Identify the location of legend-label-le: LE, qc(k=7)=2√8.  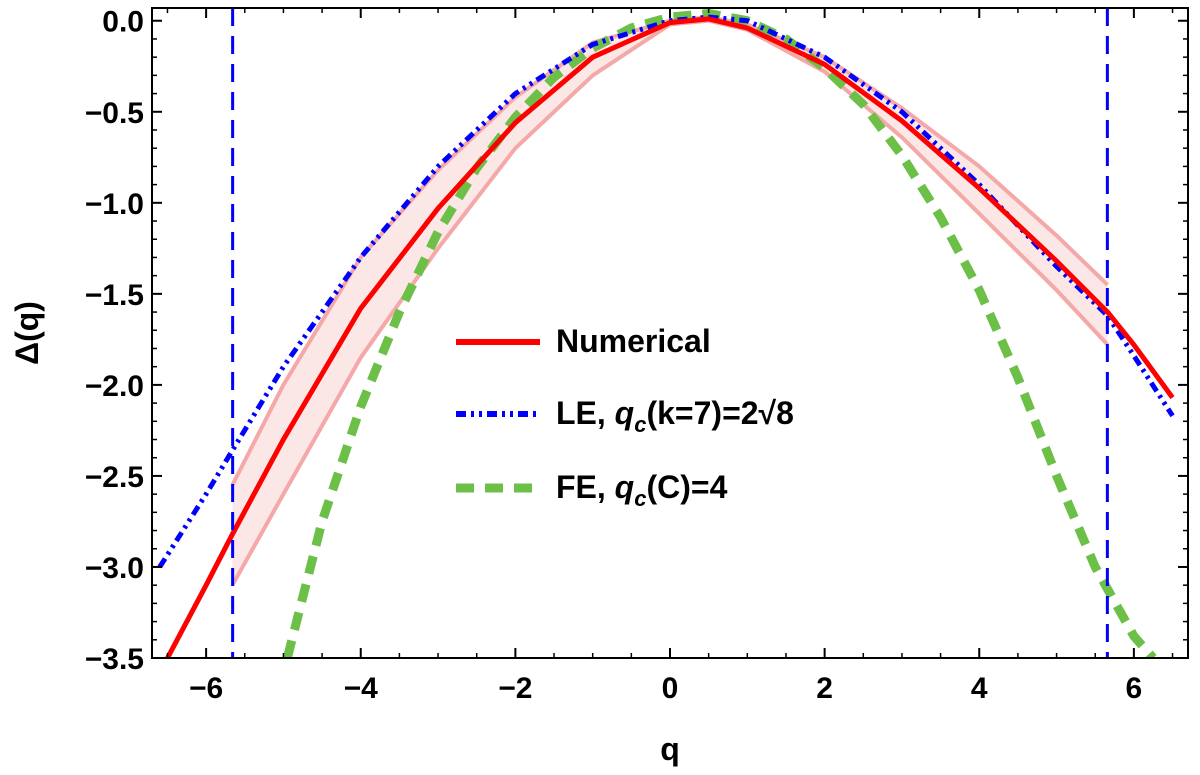
(675, 416).